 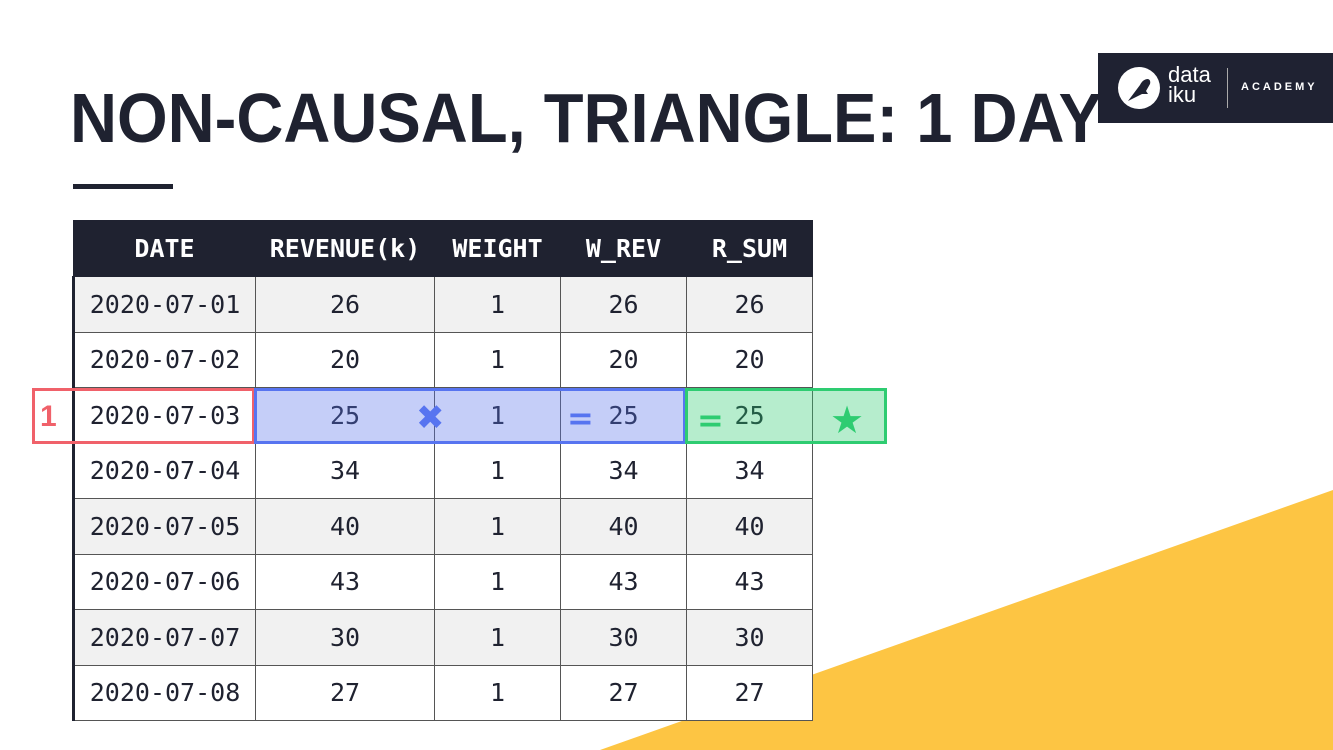 I want to click on table-row: 2020-07-02 20 1 20 20, so click(x=442, y=359).